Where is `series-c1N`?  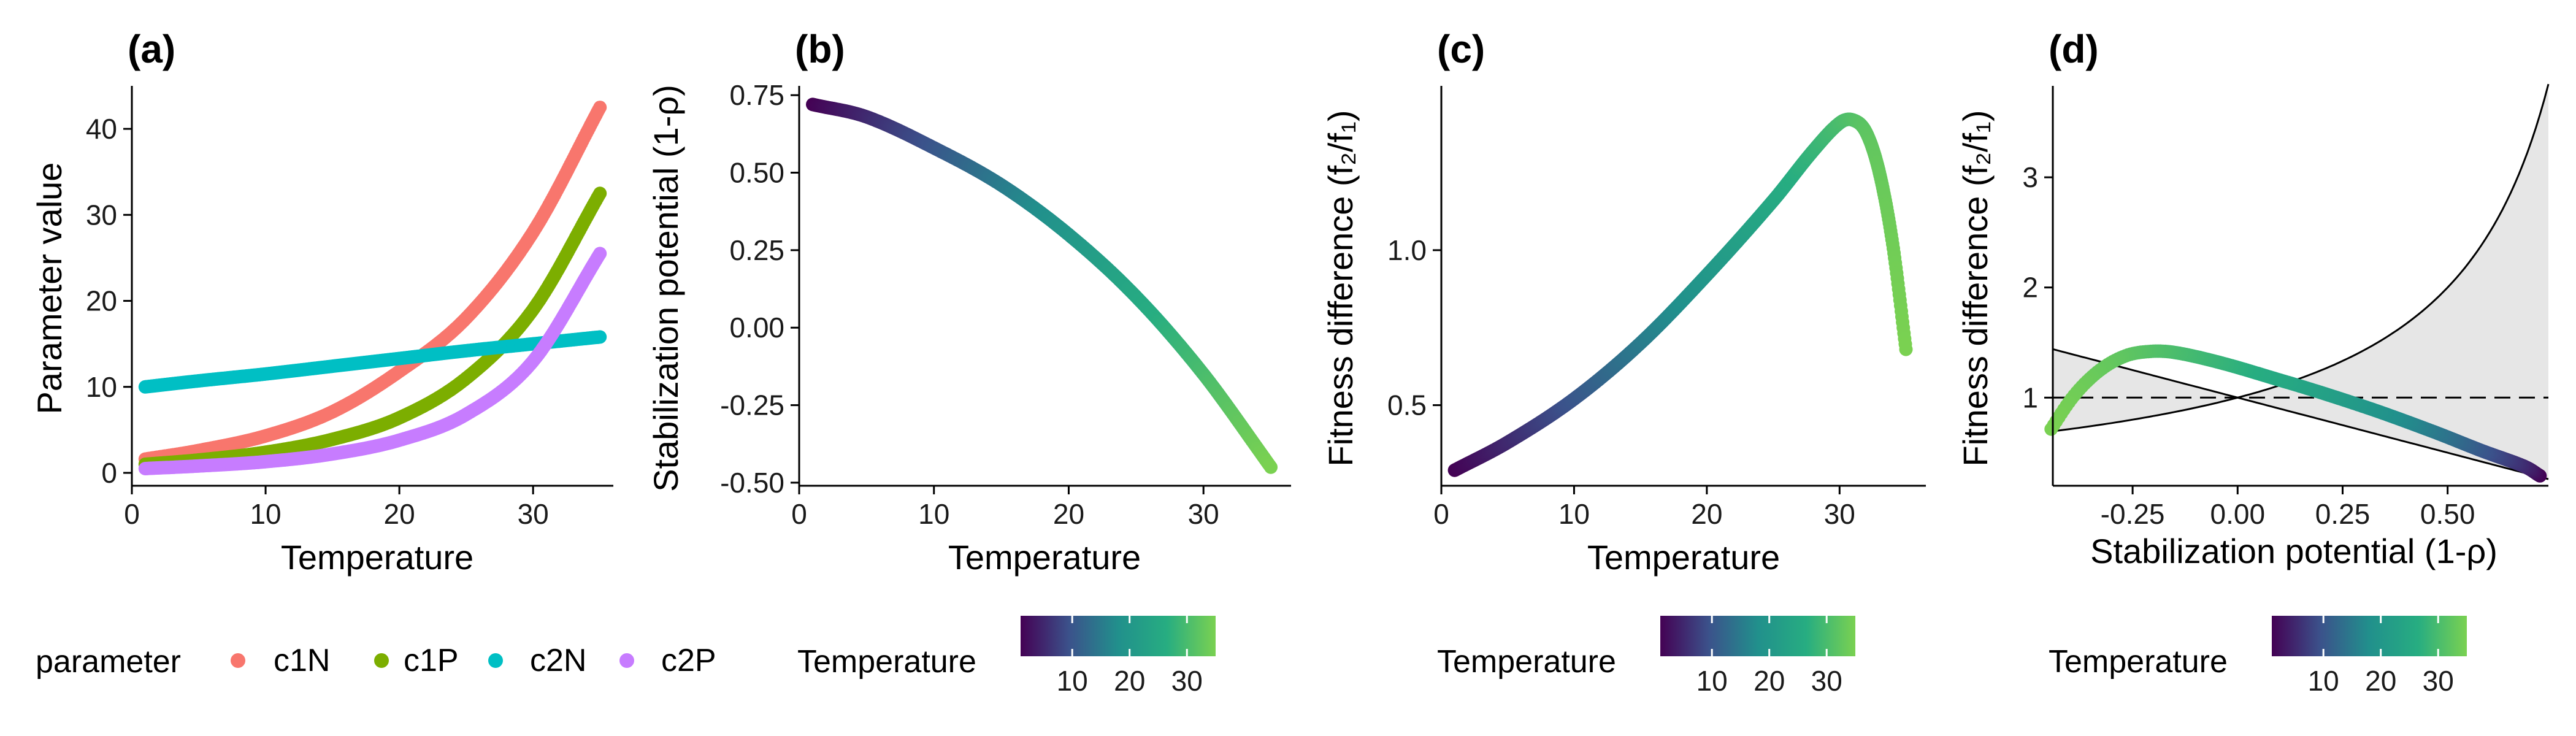 series-c1N is located at coordinates (372, 283).